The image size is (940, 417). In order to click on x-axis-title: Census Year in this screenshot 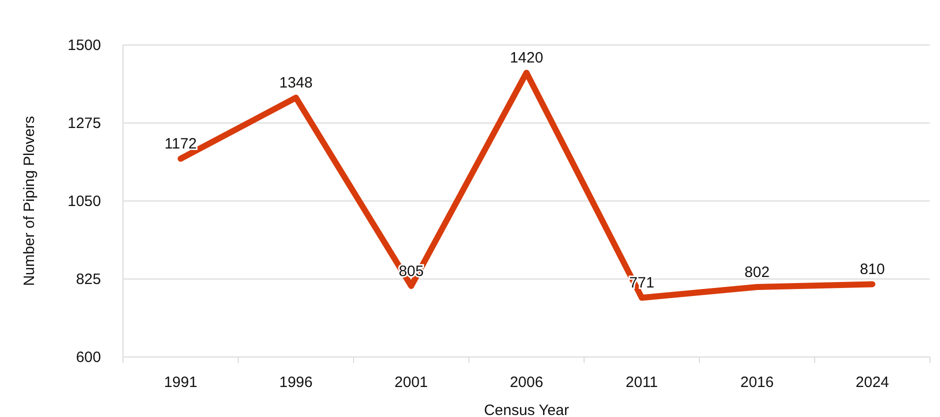, I will do `click(527, 409)`.